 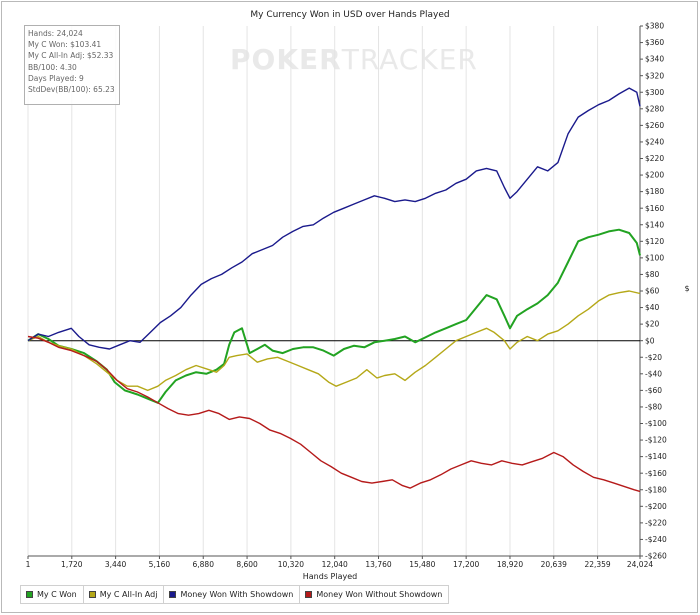 I want to click on stat-hands: Hands: 24,024, so click(x=55, y=33).